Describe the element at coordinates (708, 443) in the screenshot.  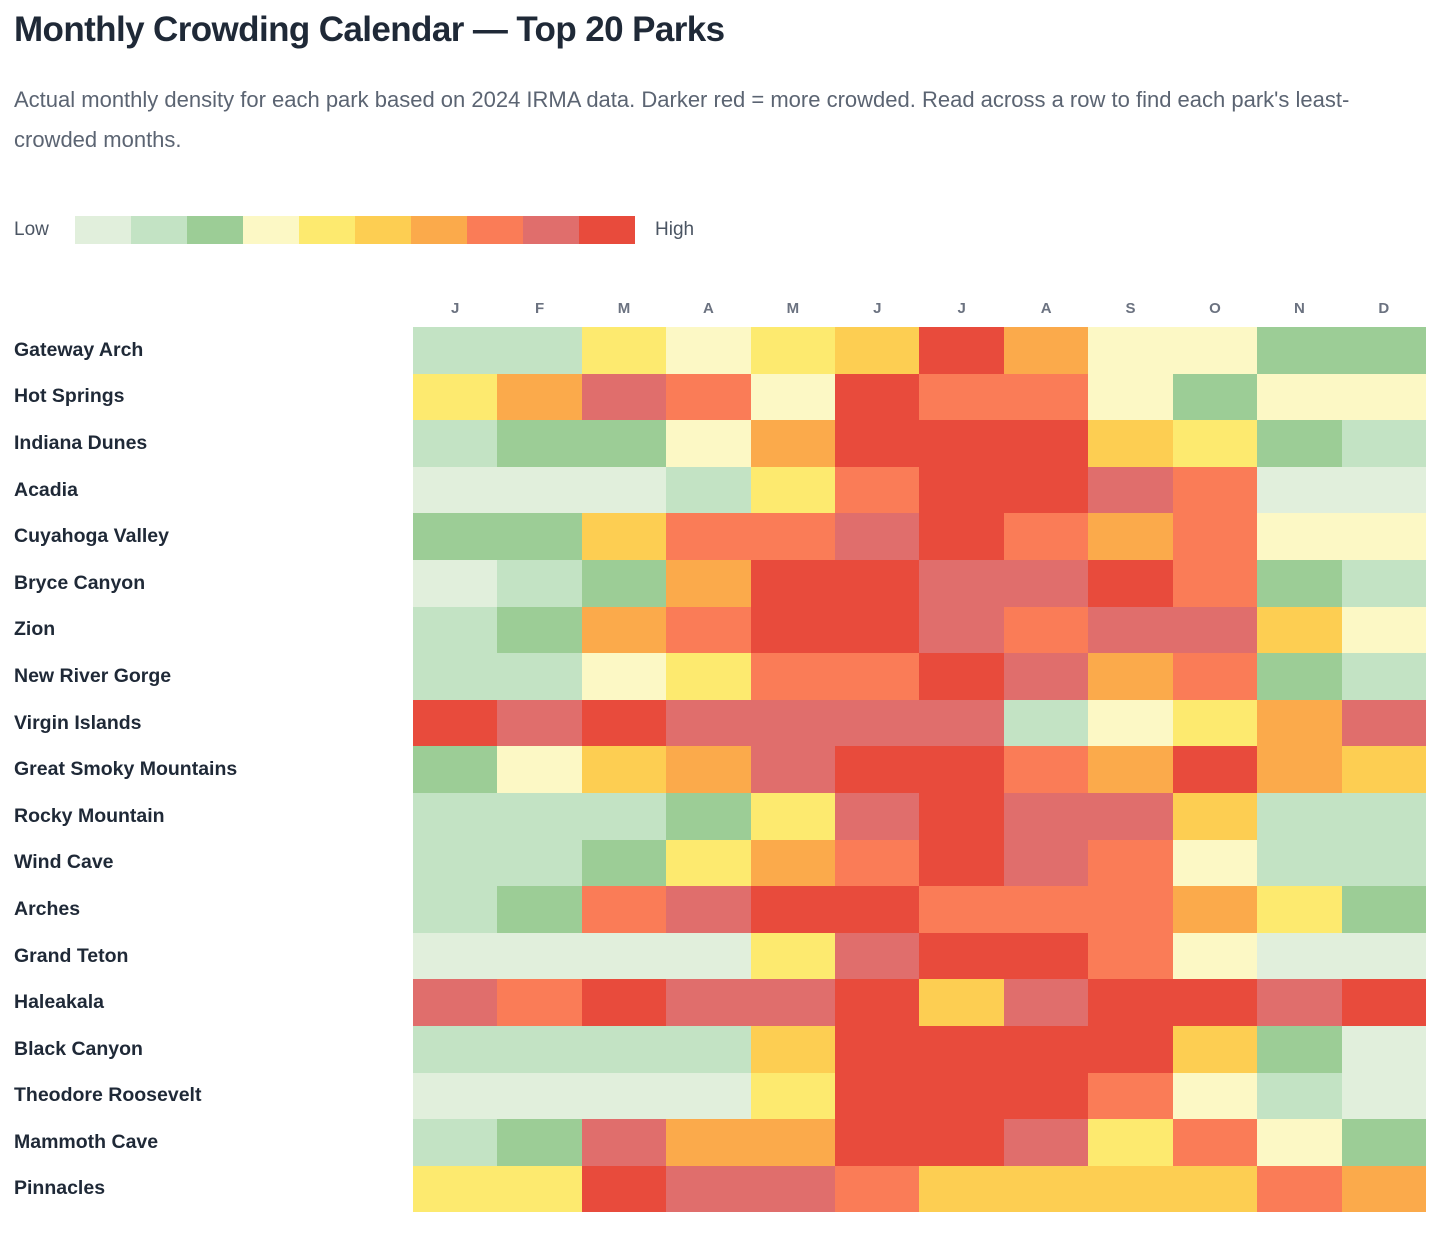
I see `heat-cell-indiana-dunes-A3` at that location.